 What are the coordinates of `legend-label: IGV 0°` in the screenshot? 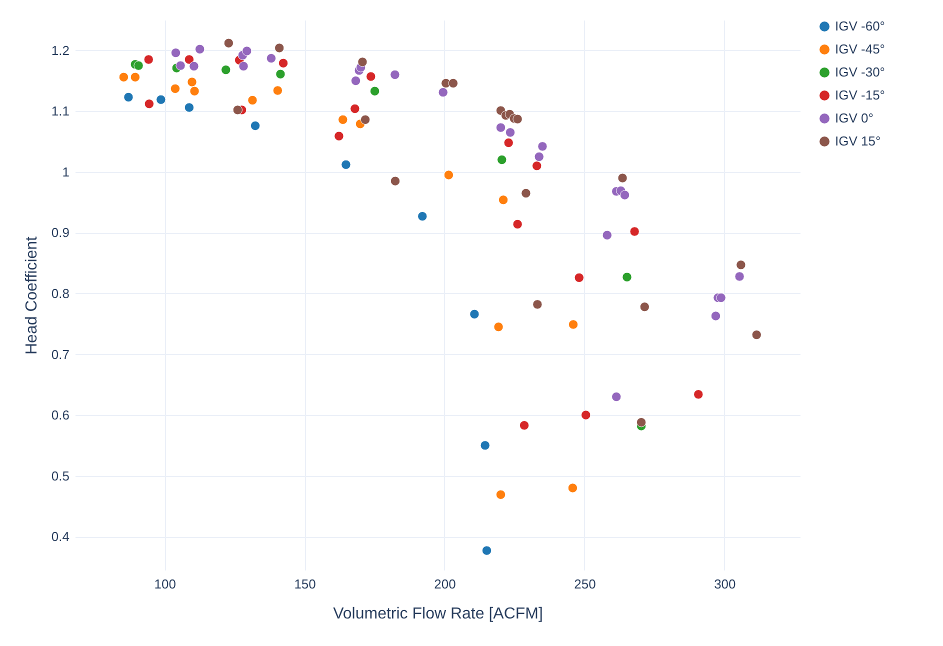 It's located at (854, 118).